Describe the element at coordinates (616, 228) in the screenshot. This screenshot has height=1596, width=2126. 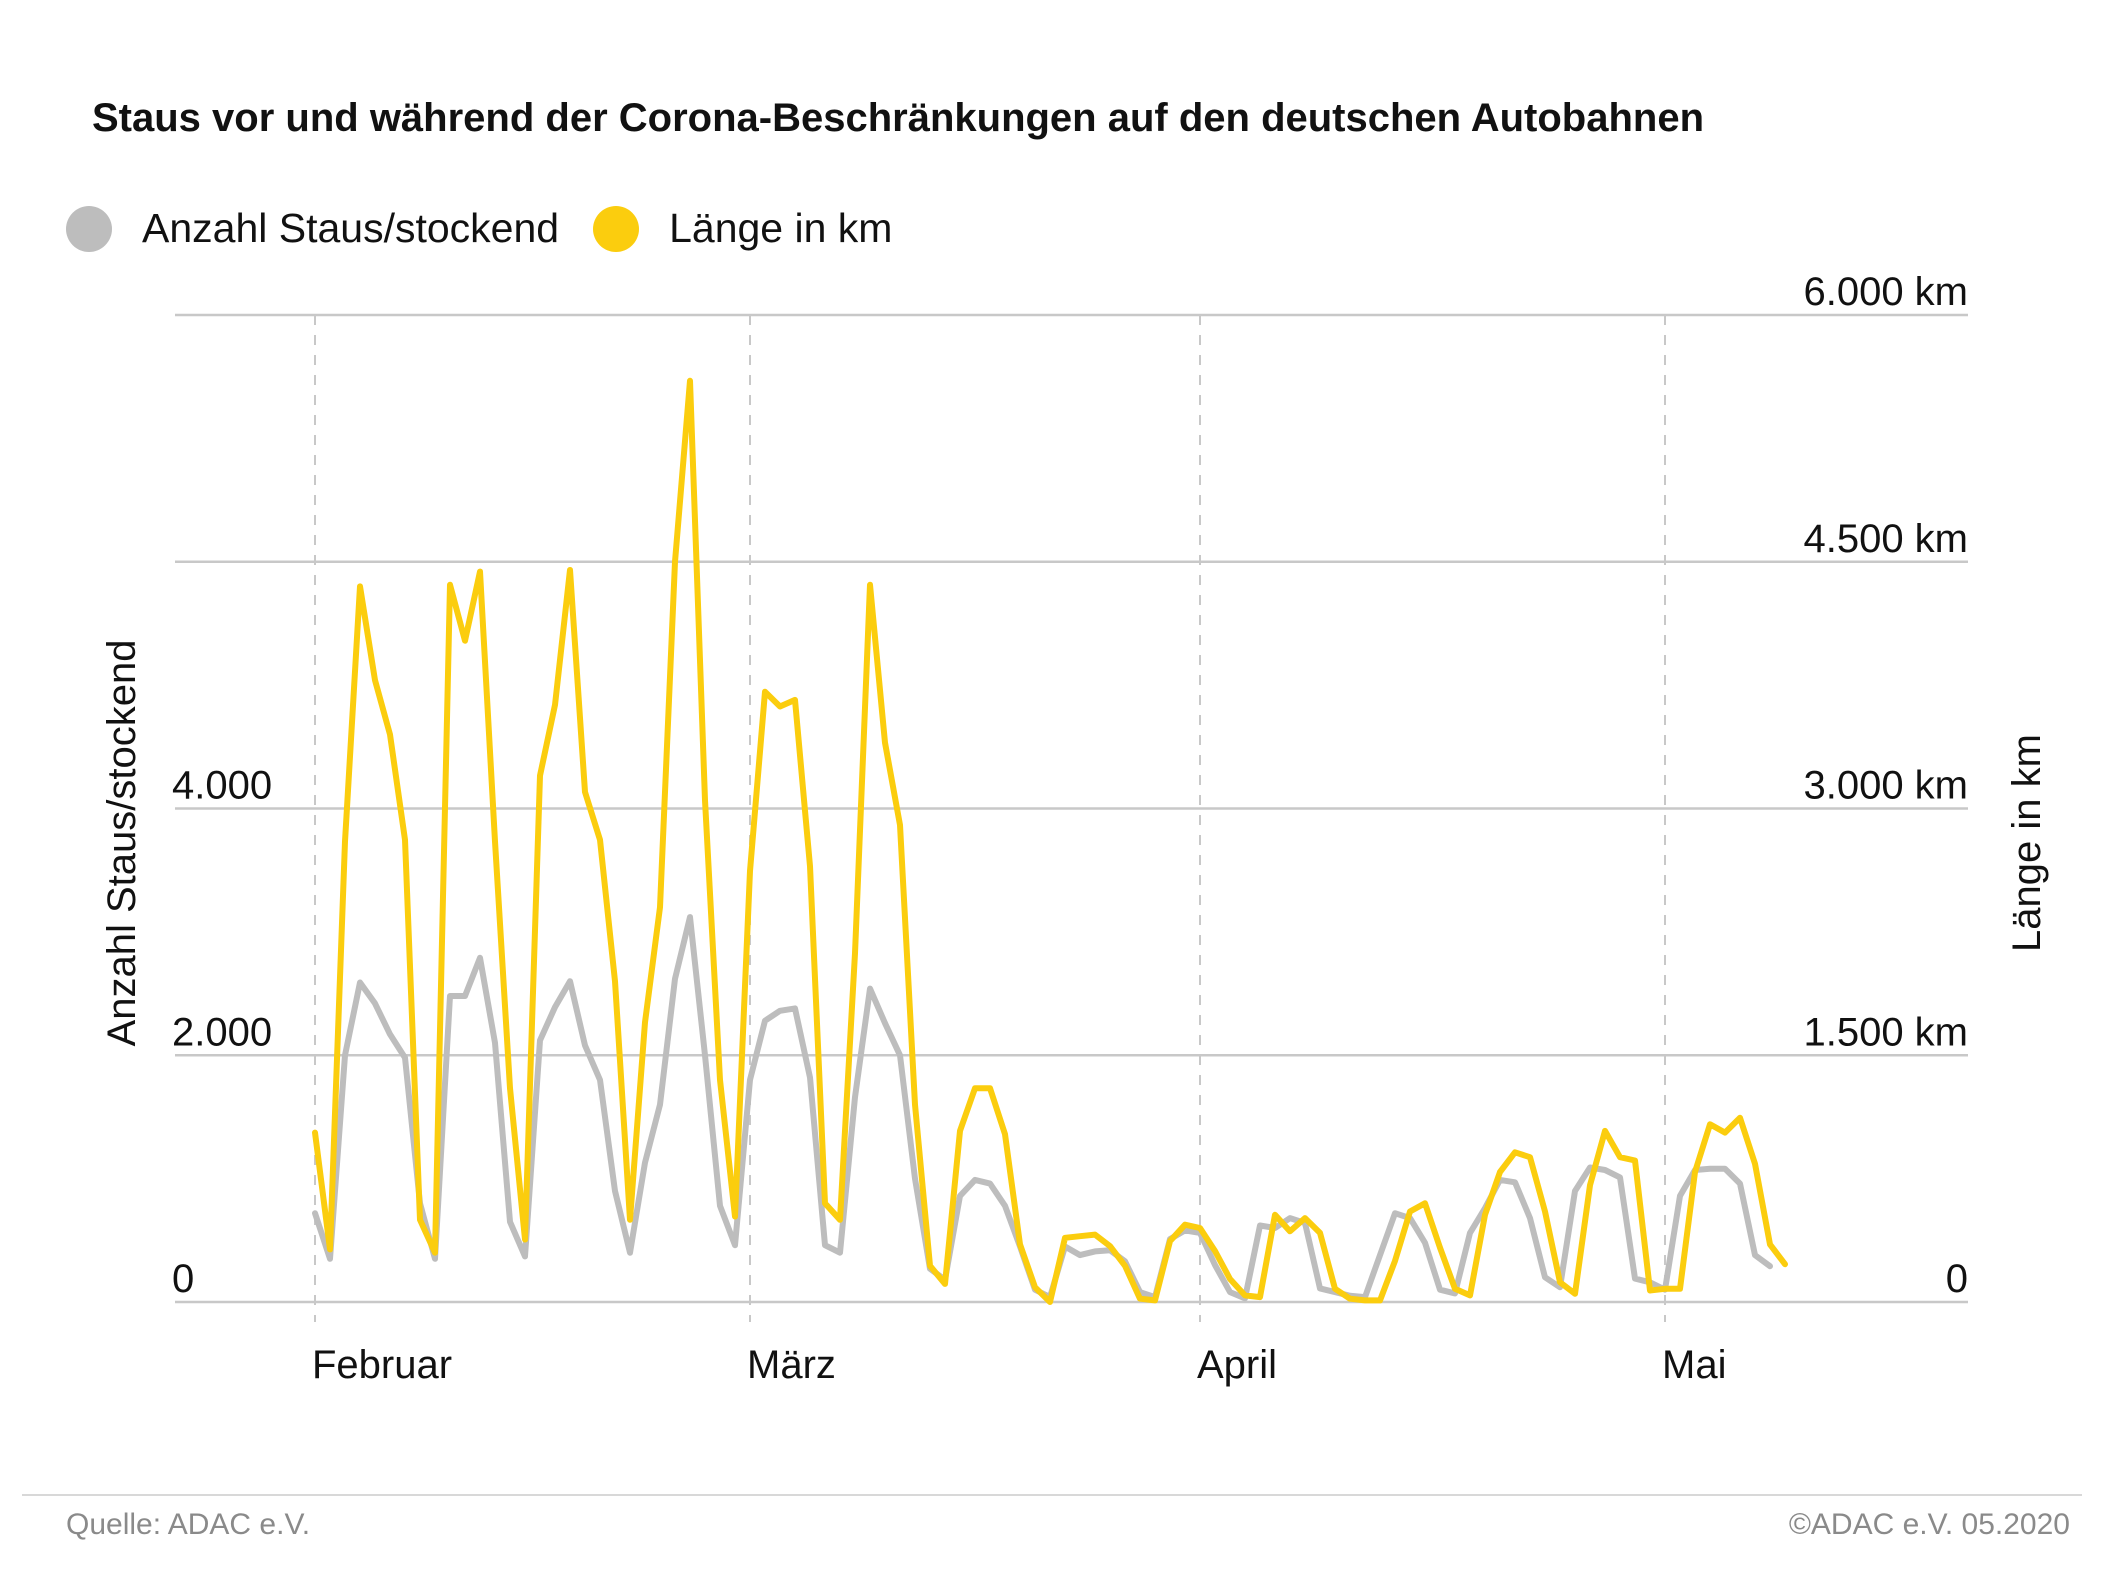
I see `legend-swatch-laenge` at that location.